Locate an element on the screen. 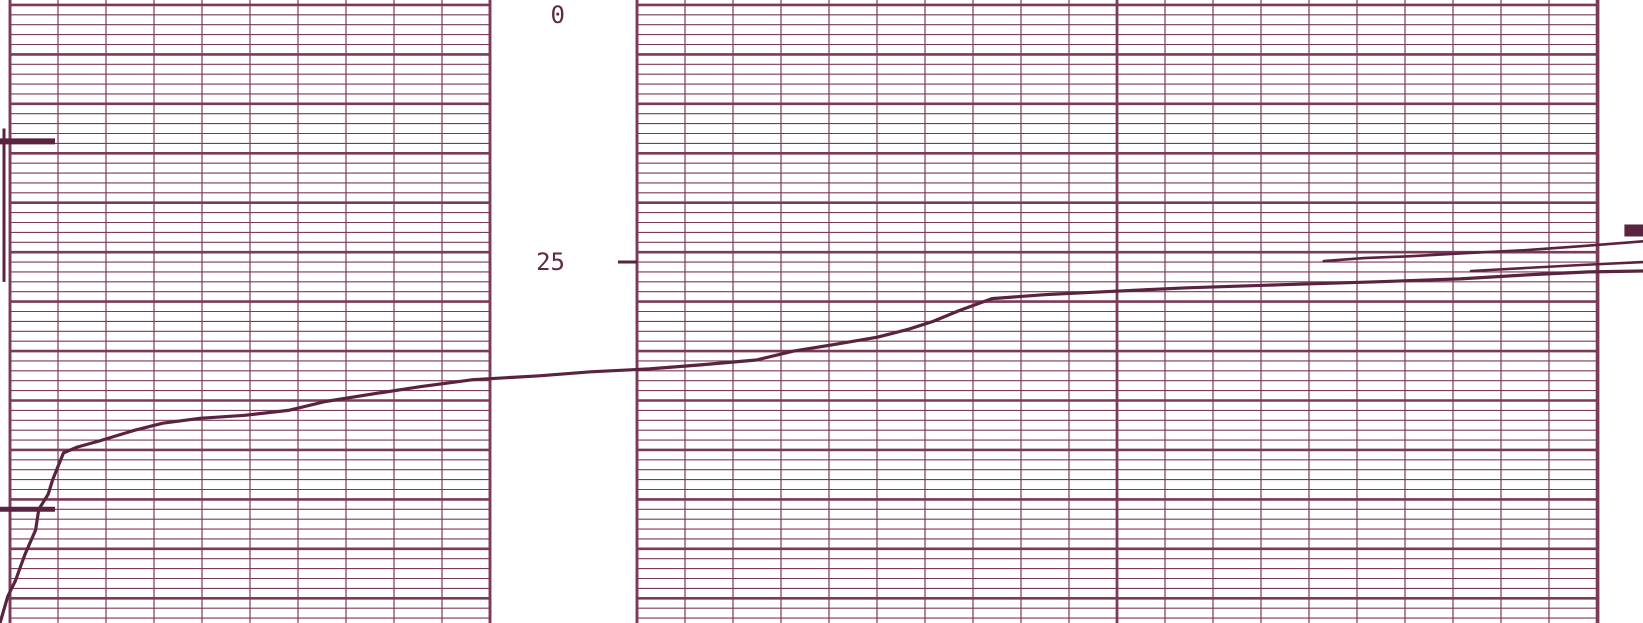  trace-end-blob is located at coordinates (1633, 230).